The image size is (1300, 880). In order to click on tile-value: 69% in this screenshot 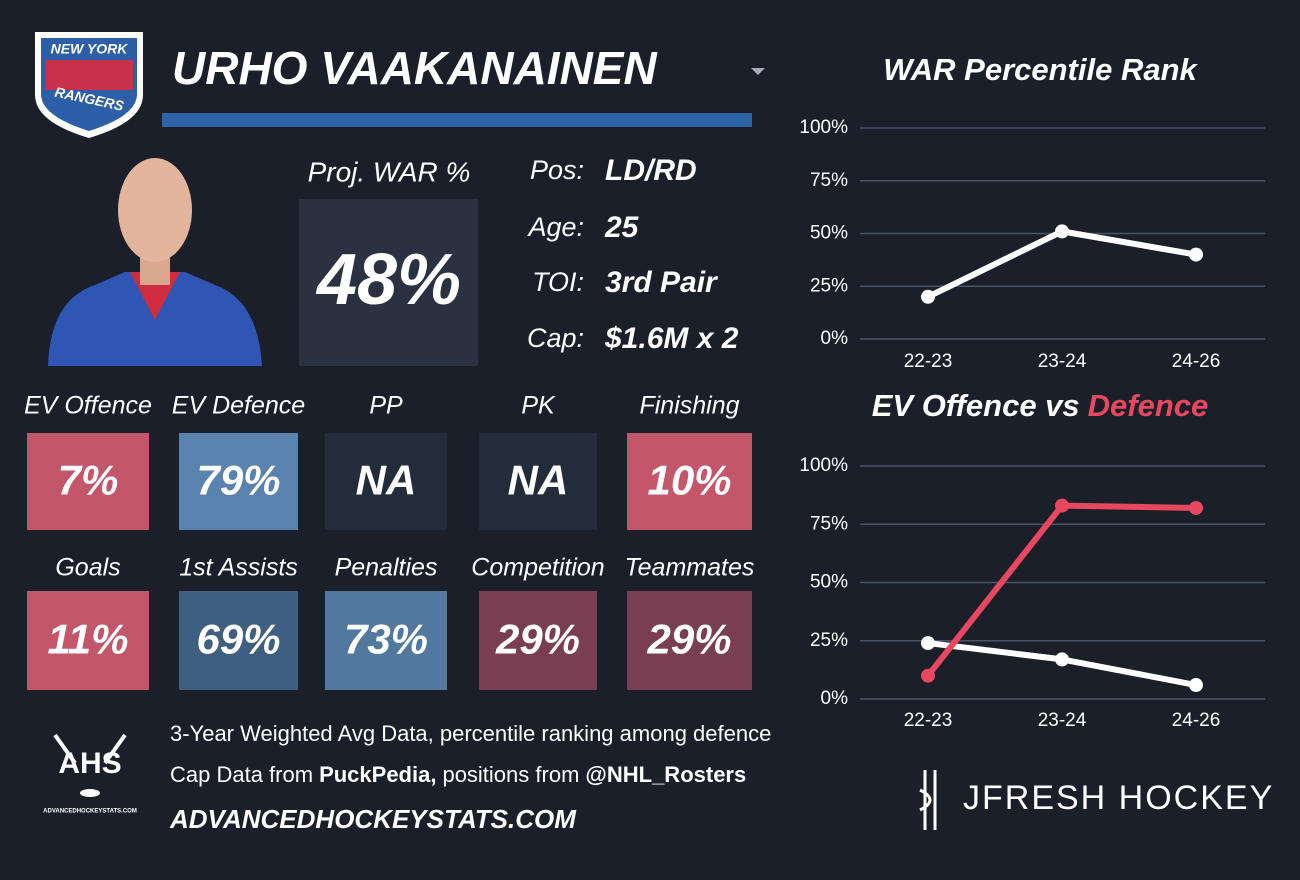, I will do `click(238, 639)`.